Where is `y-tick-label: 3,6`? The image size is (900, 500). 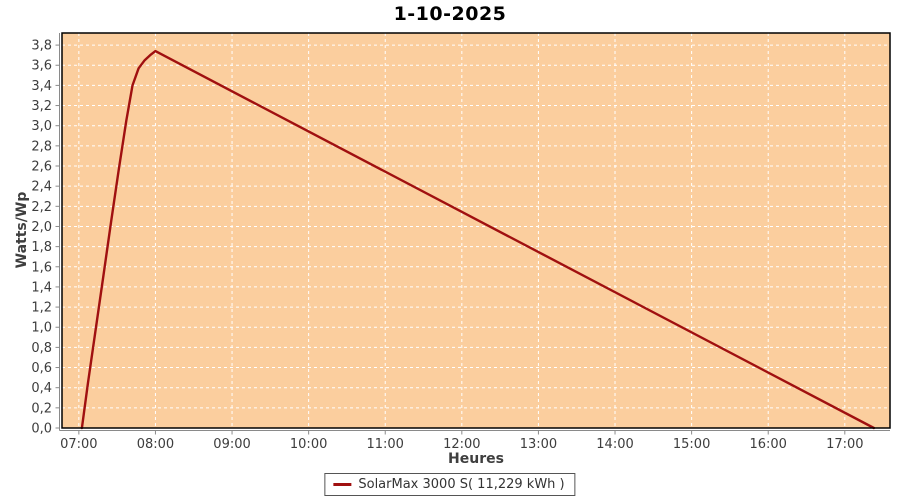 y-tick-label: 3,6 is located at coordinates (41, 66).